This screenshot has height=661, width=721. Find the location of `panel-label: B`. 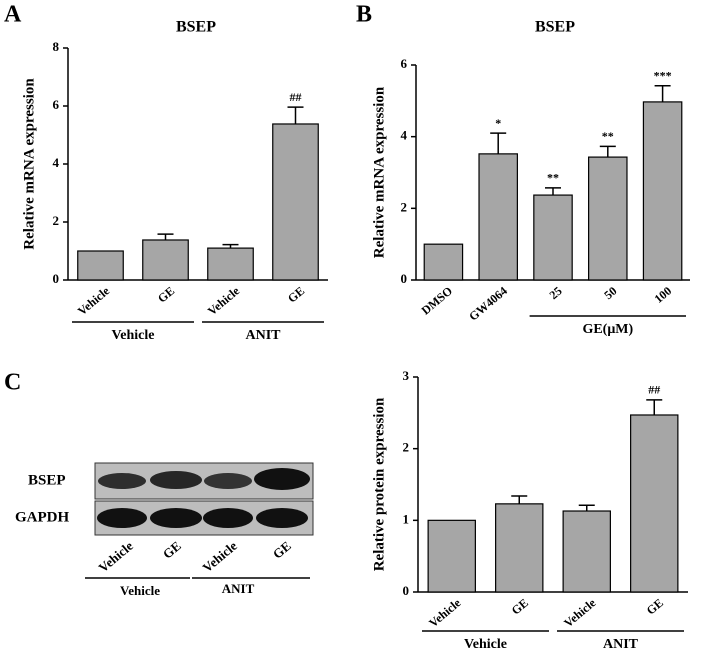

panel-label: B is located at coordinates (364, 15).